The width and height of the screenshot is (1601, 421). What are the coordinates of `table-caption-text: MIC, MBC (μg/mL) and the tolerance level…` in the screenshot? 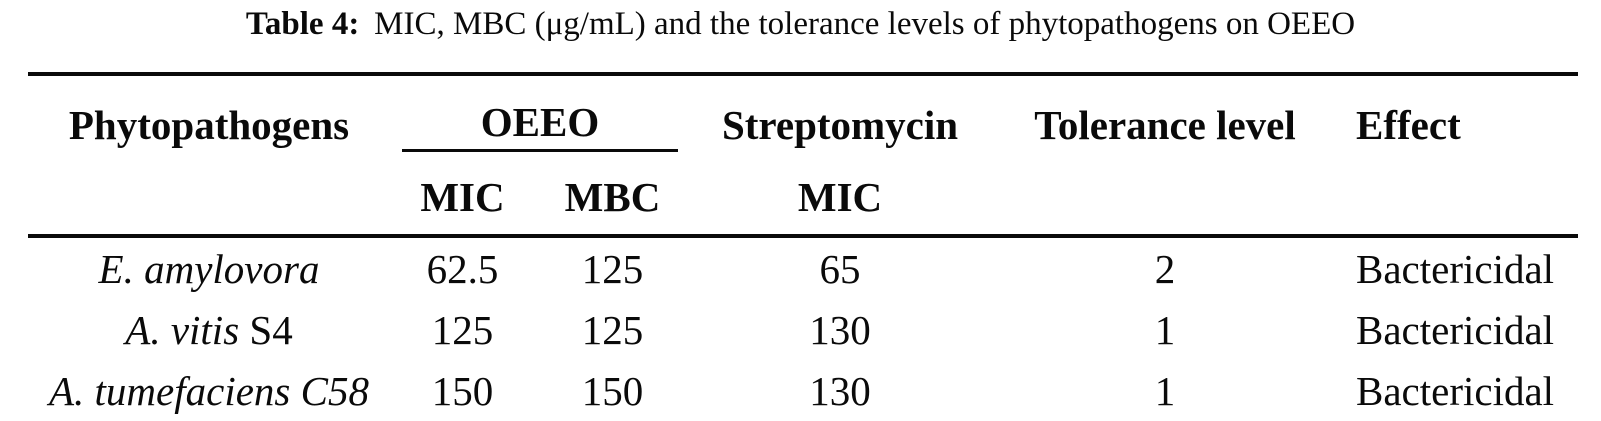 It's located at (865, 24).